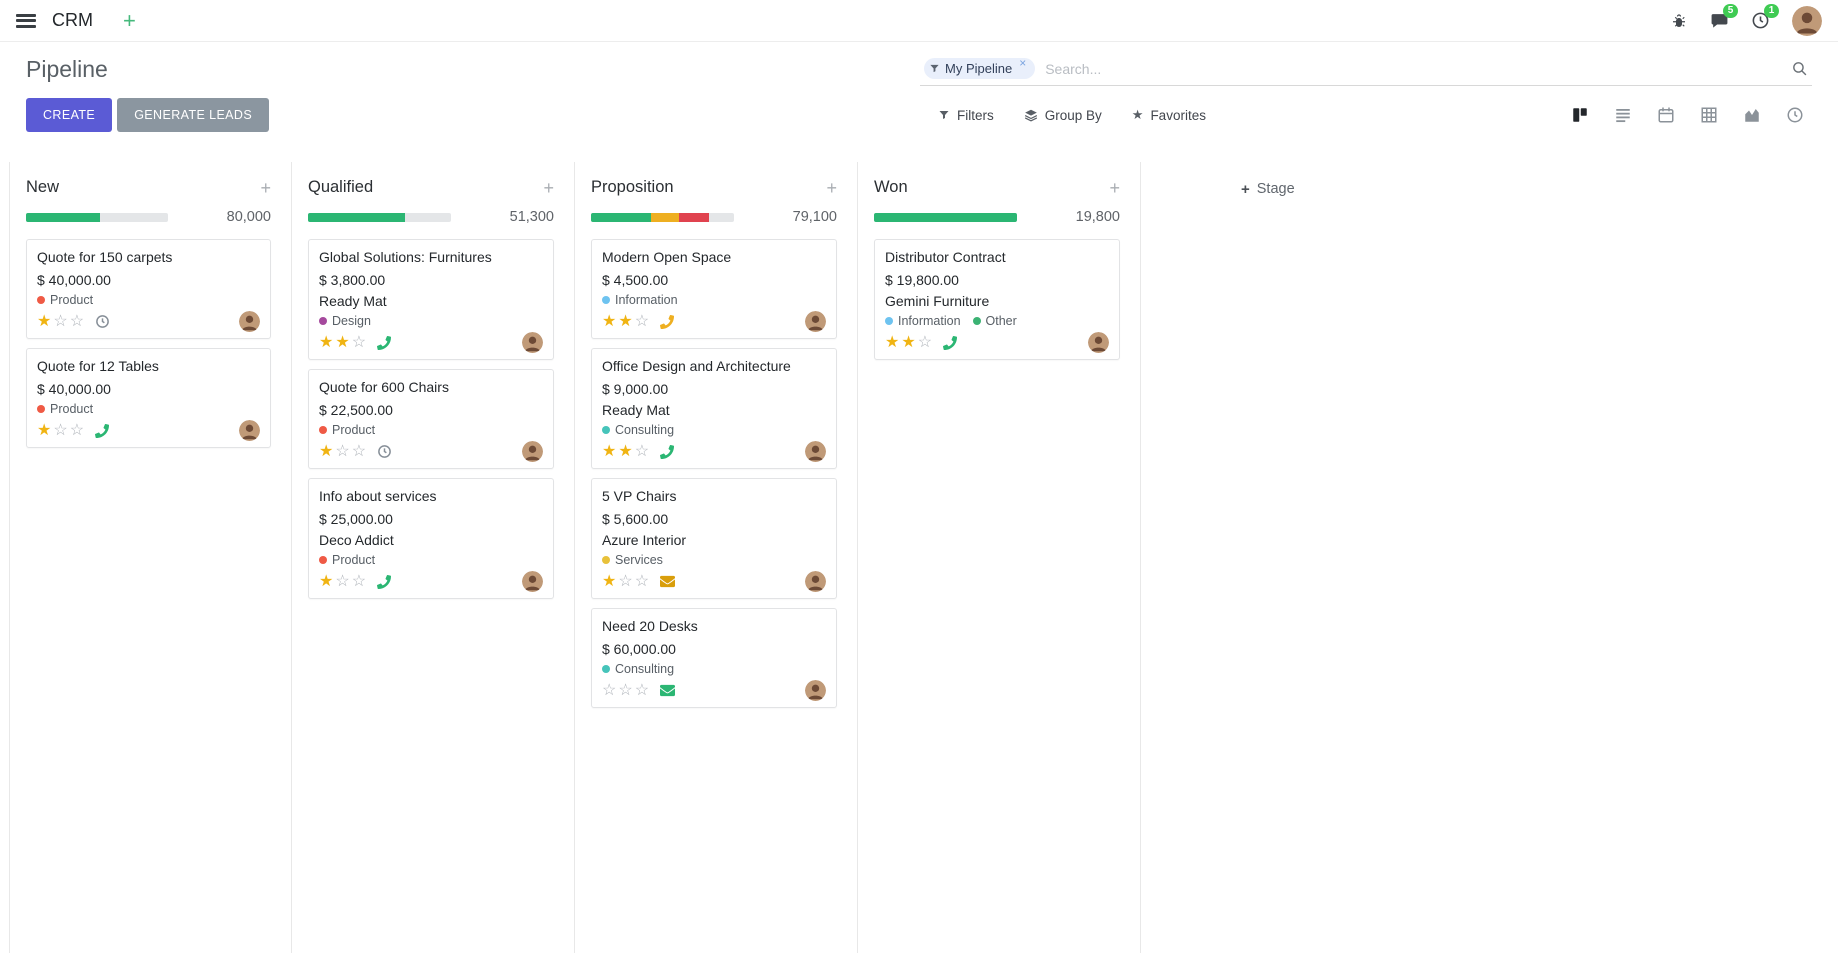  I want to click on top-navbar: CRM + 5 1, so click(919, 21).